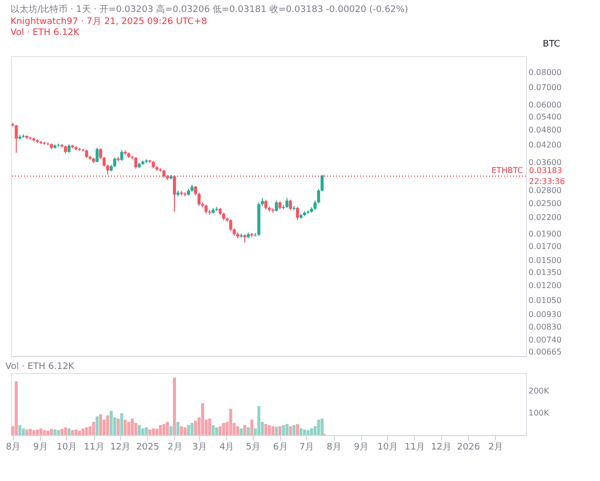 This screenshot has width=600, height=481. What do you see at coordinates (545, 314) in the screenshot?
I see `y-tick-label: 0.00930` at bounding box center [545, 314].